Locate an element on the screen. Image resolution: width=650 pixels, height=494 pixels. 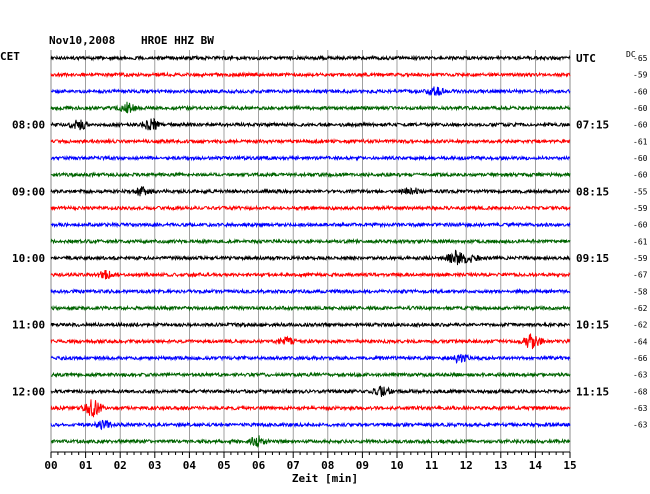
left-timezone-label: CET is located at coordinates (10, 56).